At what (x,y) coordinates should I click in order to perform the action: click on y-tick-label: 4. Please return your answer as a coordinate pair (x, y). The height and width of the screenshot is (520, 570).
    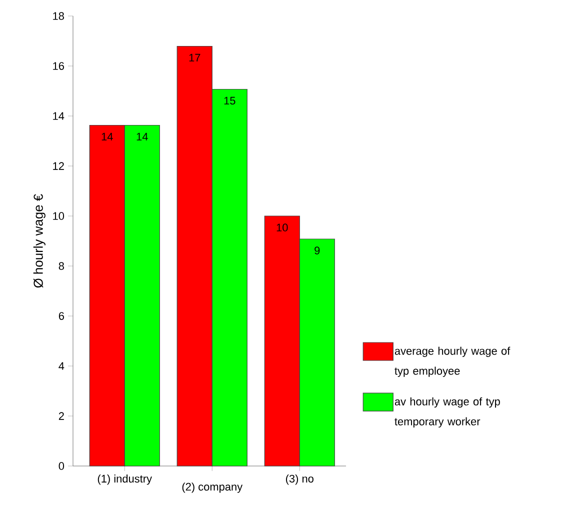
    Looking at the image, I should click on (61, 366).